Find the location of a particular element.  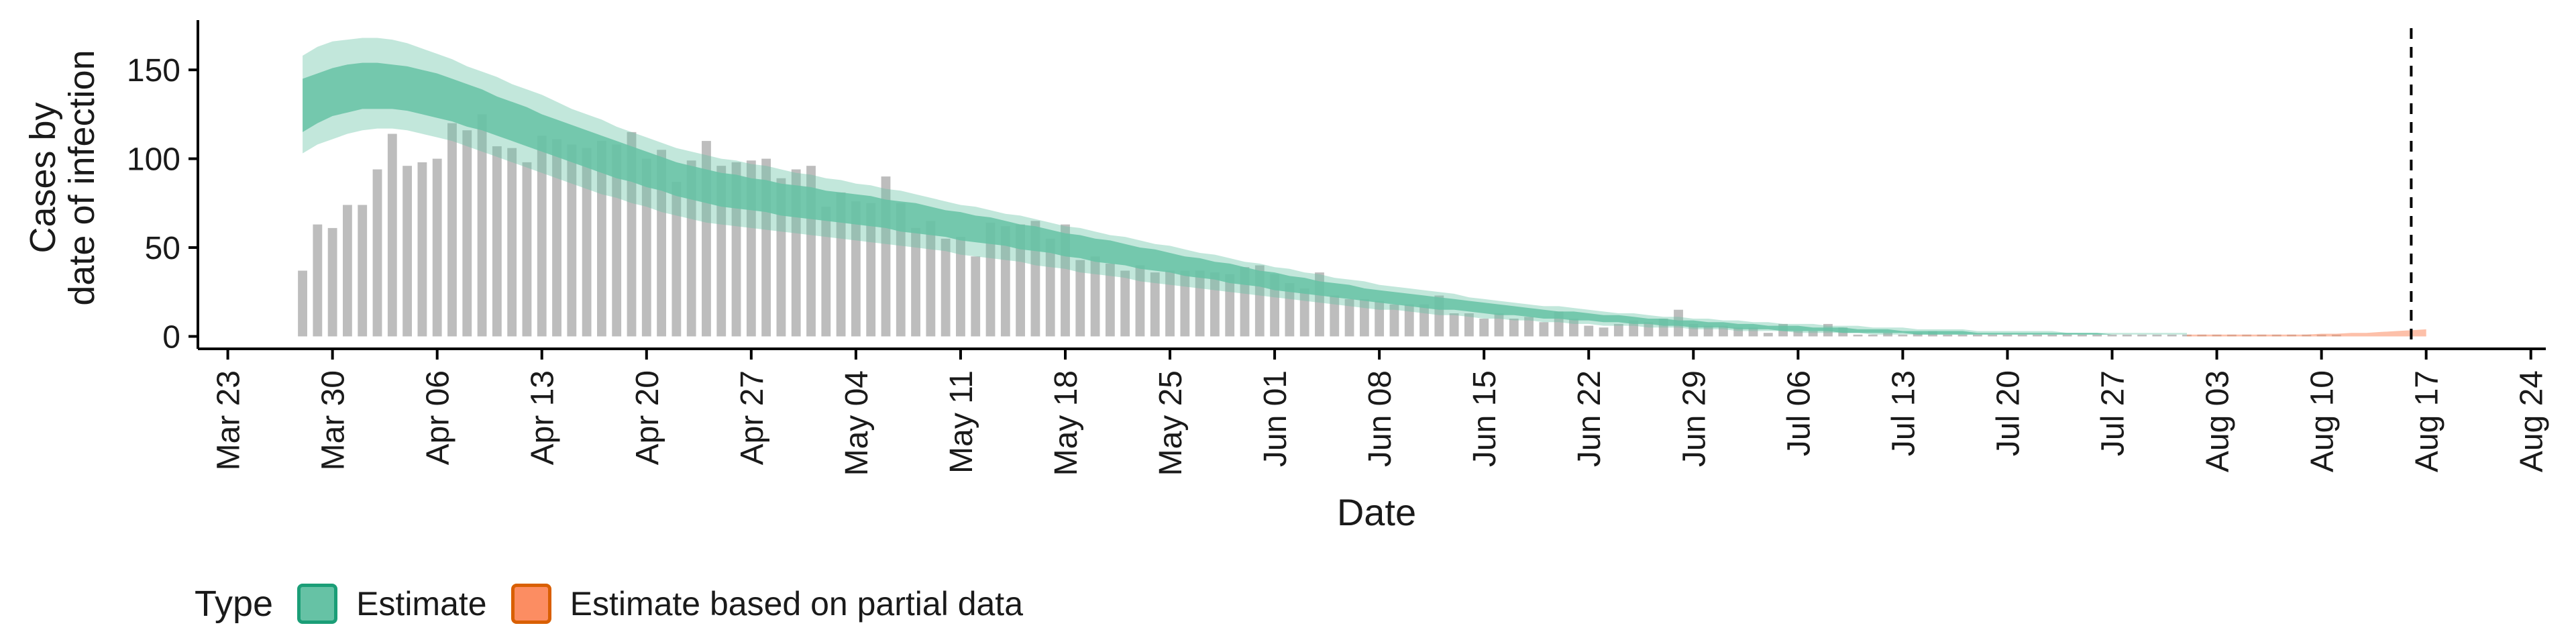

x-tick-label-13: Jun 22 is located at coordinates (1589, 418).